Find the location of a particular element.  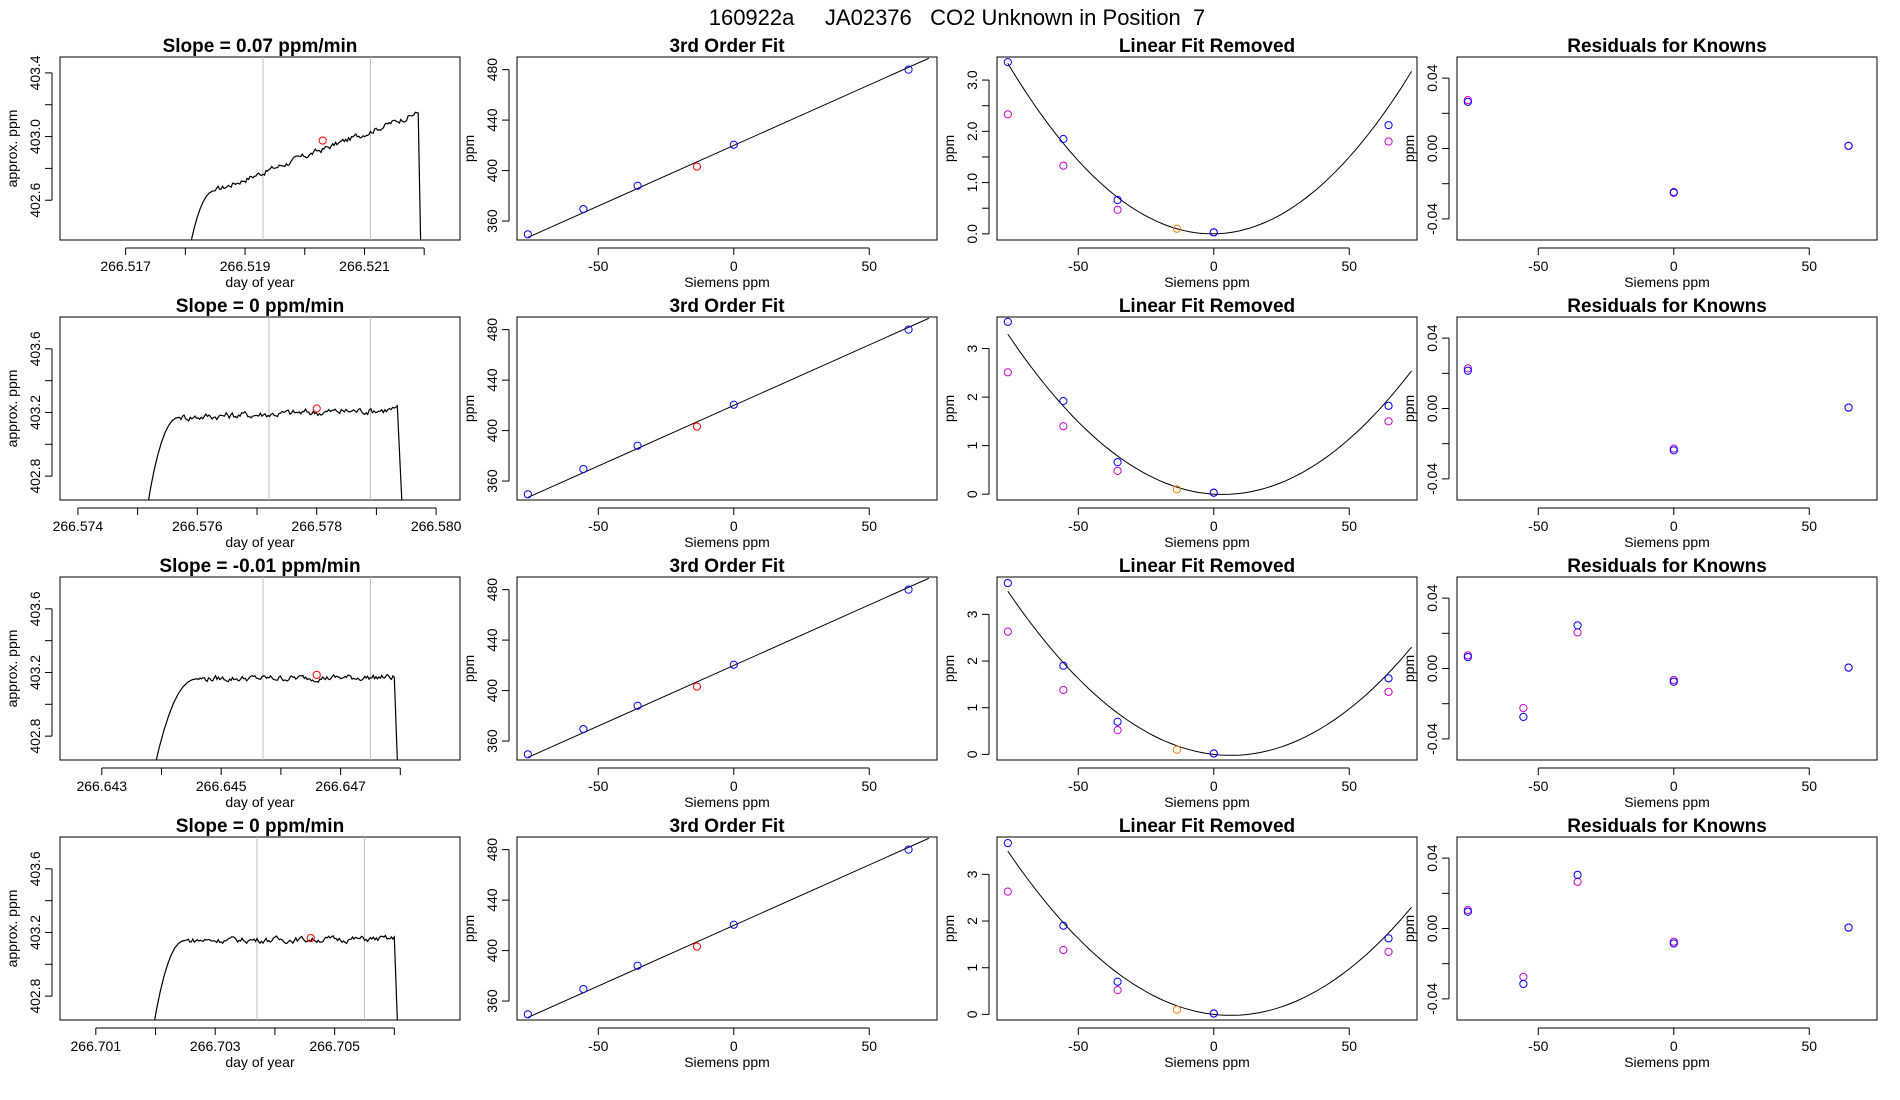

y-axis-label: approx. ppm is located at coordinates (12, 149).